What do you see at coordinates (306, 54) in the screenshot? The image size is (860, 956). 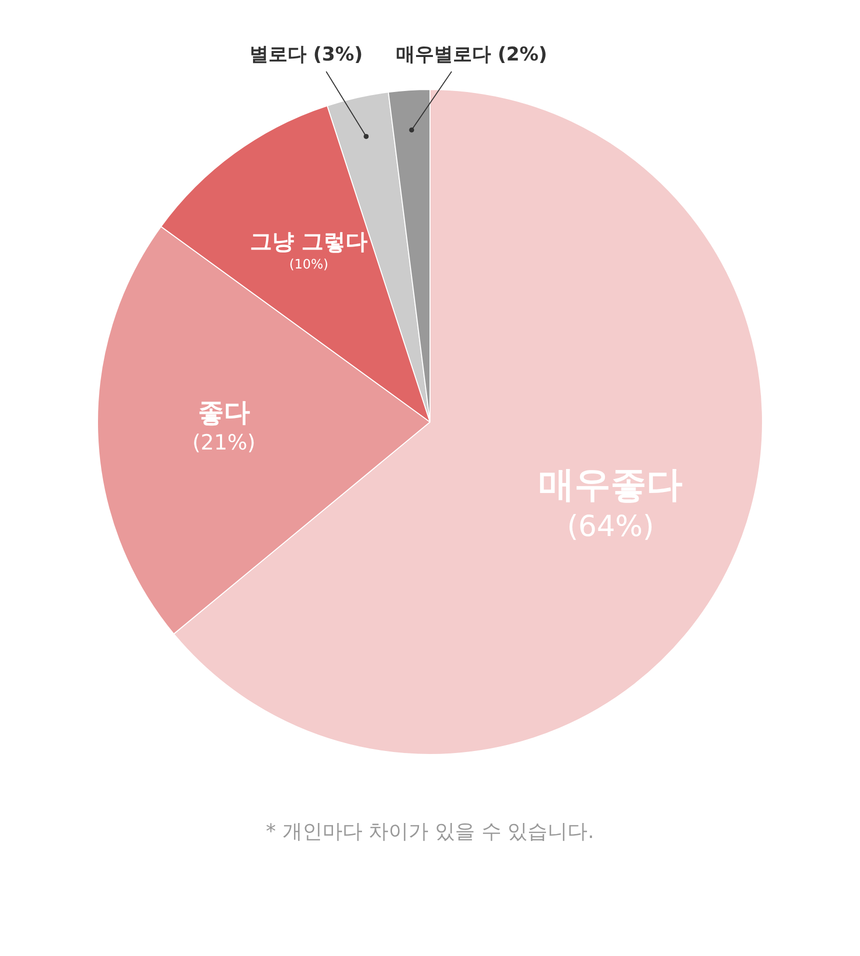 I see `slice-label: 별로다 (3%)` at bounding box center [306, 54].